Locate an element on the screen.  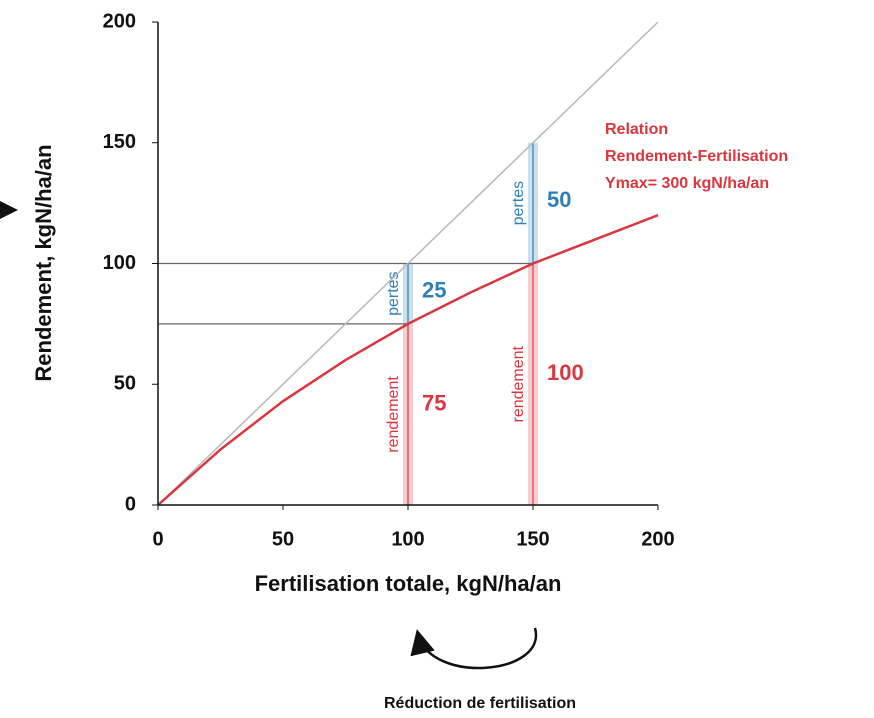
pertes-value-label: 25 is located at coordinates (434, 290).